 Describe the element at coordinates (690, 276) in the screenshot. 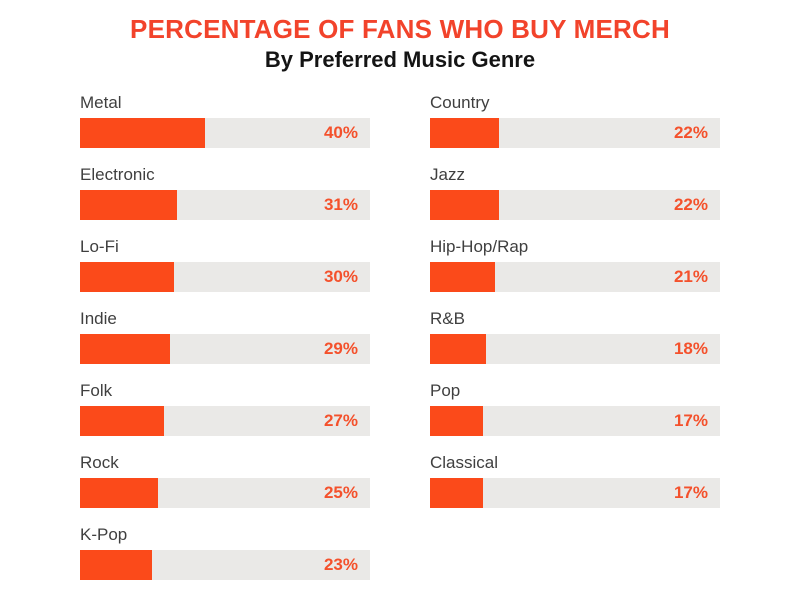

I see `bar-value-label: 21%` at that location.